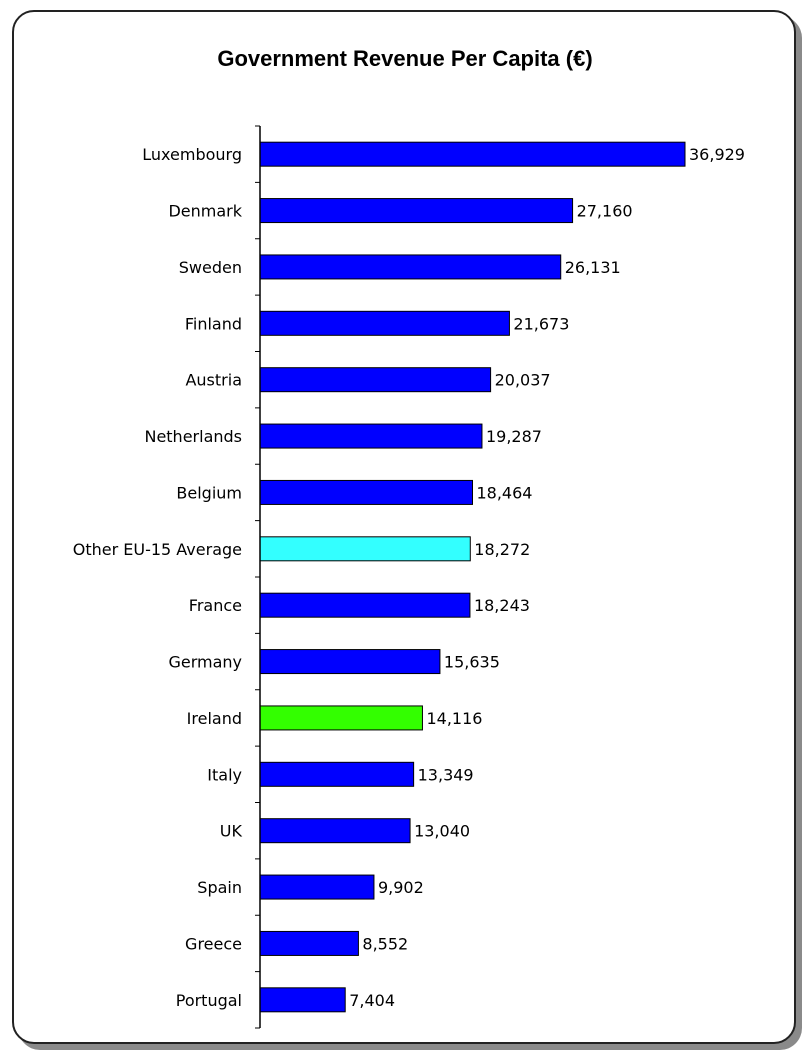 The width and height of the screenshot is (810, 1062). What do you see at coordinates (317, 887) in the screenshot?
I see `bar-spain` at bounding box center [317, 887].